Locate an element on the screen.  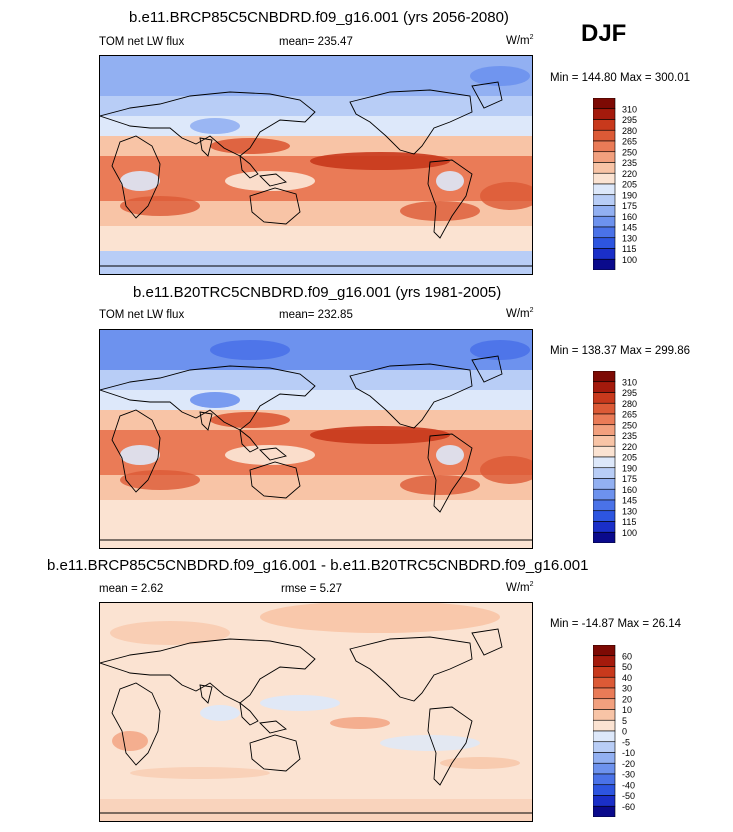
panel-3-colorbar: 60 50 40 30 20 10 5 0 -5 -10 -20 -30 -40 -50 -60 is located at coordinates (637, 731).